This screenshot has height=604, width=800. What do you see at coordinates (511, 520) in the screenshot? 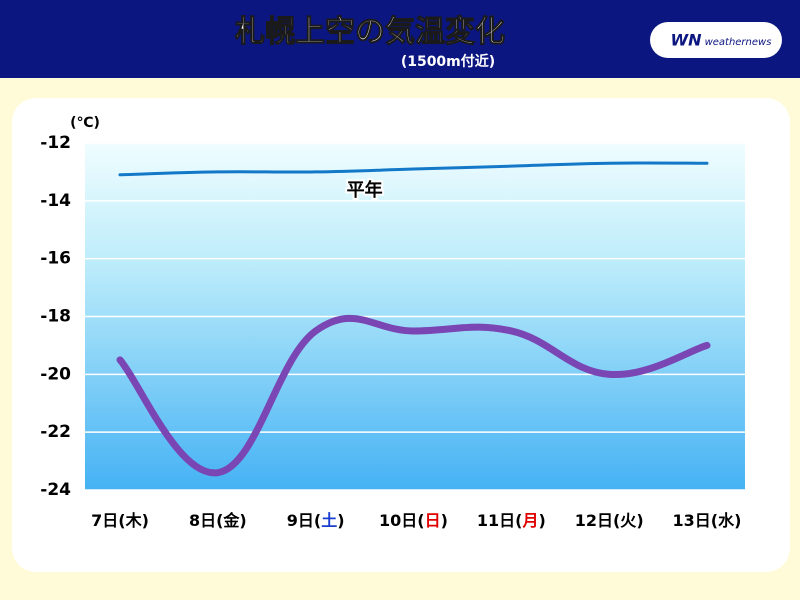
I see `x-tick-label: 11日(月)` at bounding box center [511, 520].